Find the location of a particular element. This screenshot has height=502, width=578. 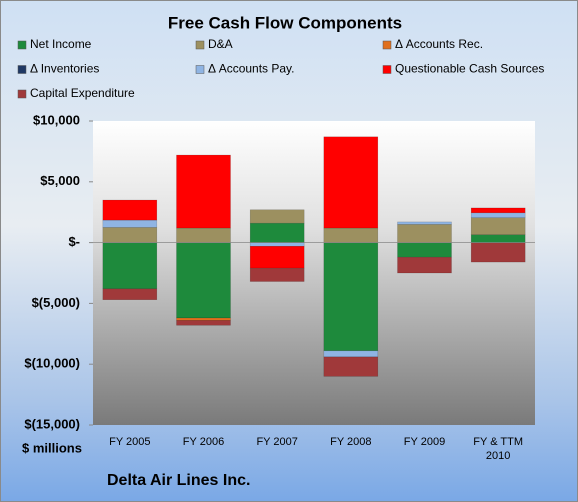

y-tick-label: $10,000 is located at coordinates (56, 119).